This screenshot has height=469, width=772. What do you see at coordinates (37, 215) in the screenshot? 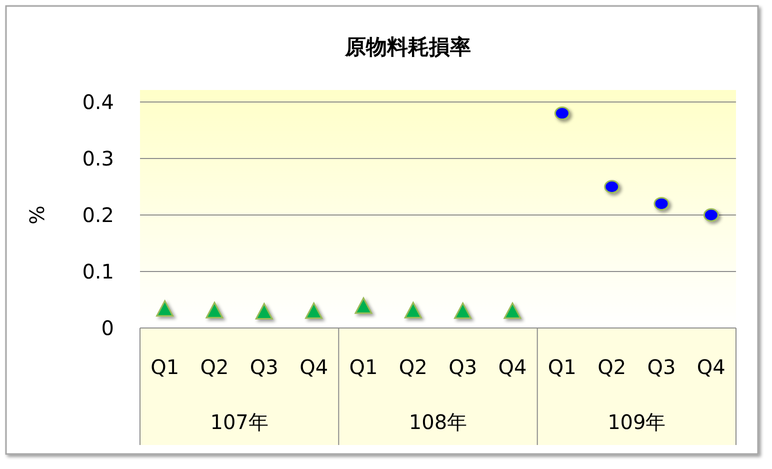
I see `y-axis-title: %` at bounding box center [37, 215].